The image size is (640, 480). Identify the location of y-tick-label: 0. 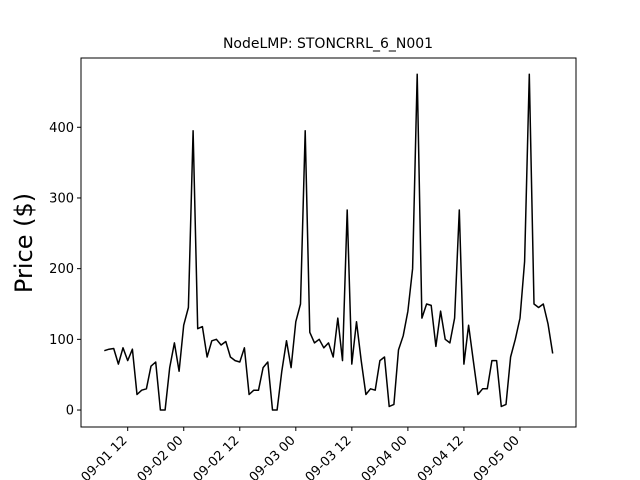
(70, 411).